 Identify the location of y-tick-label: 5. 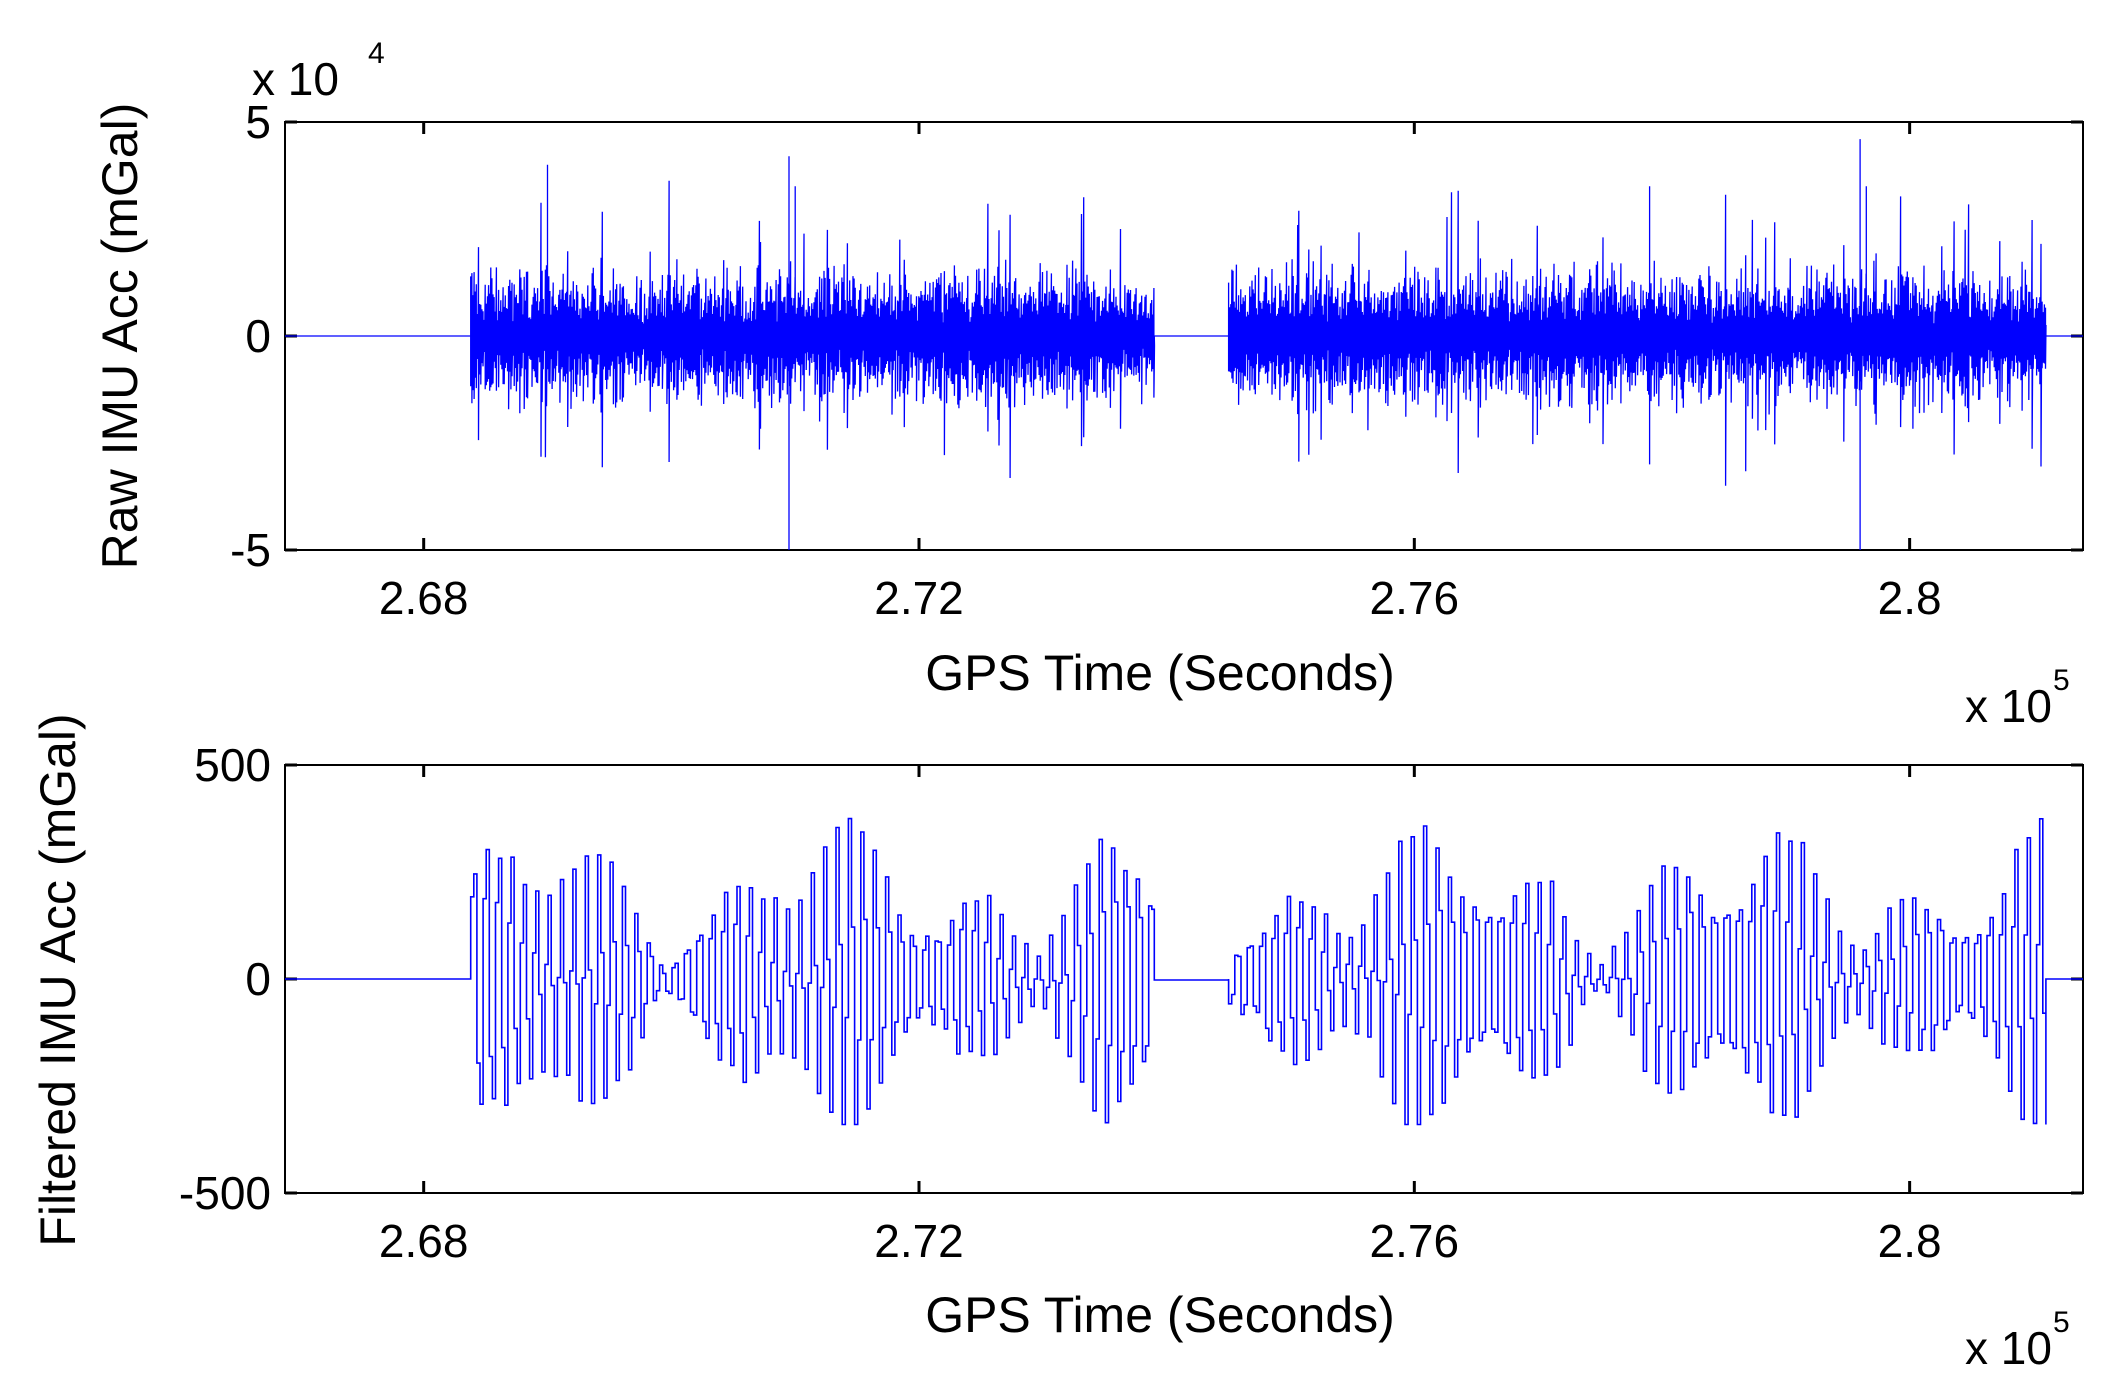
(258, 122).